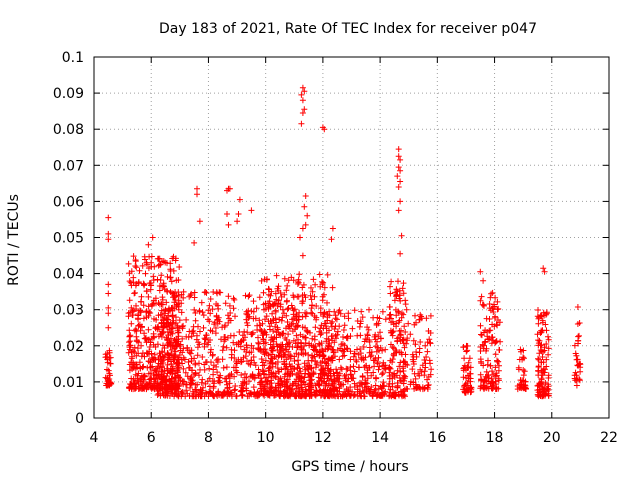  What do you see at coordinates (94, 438) in the screenshot?
I see `x-tick-label: 4` at bounding box center [94, 438].